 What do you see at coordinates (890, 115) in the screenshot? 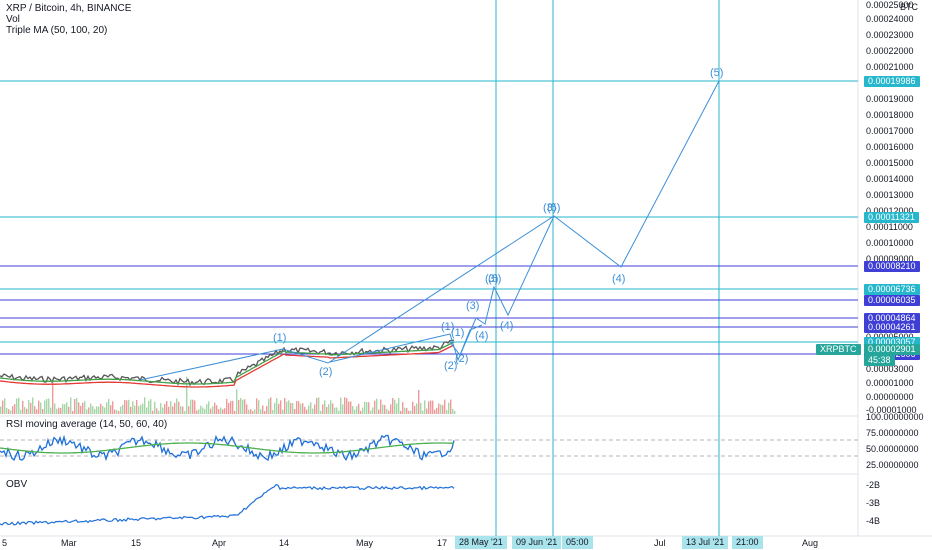
I see `price-scale-label: 0.00018000` at bounding box center [890, 115].